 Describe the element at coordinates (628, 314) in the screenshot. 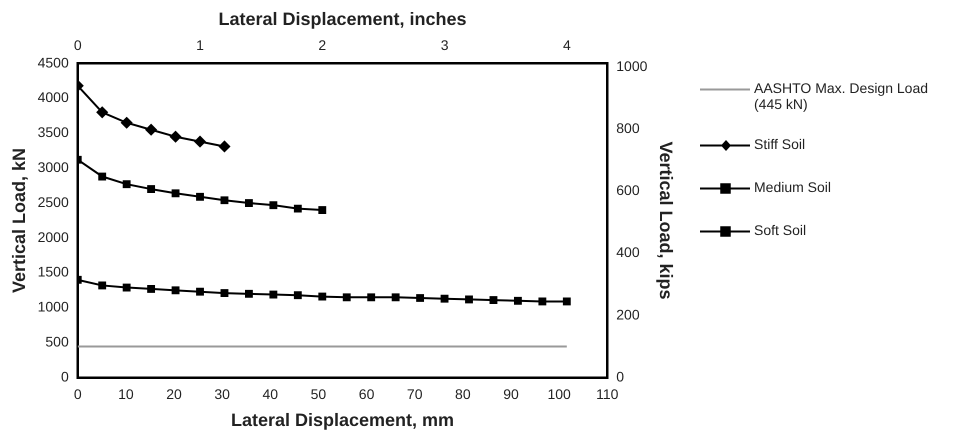

I see `y2-tick-label: 200` at that location.